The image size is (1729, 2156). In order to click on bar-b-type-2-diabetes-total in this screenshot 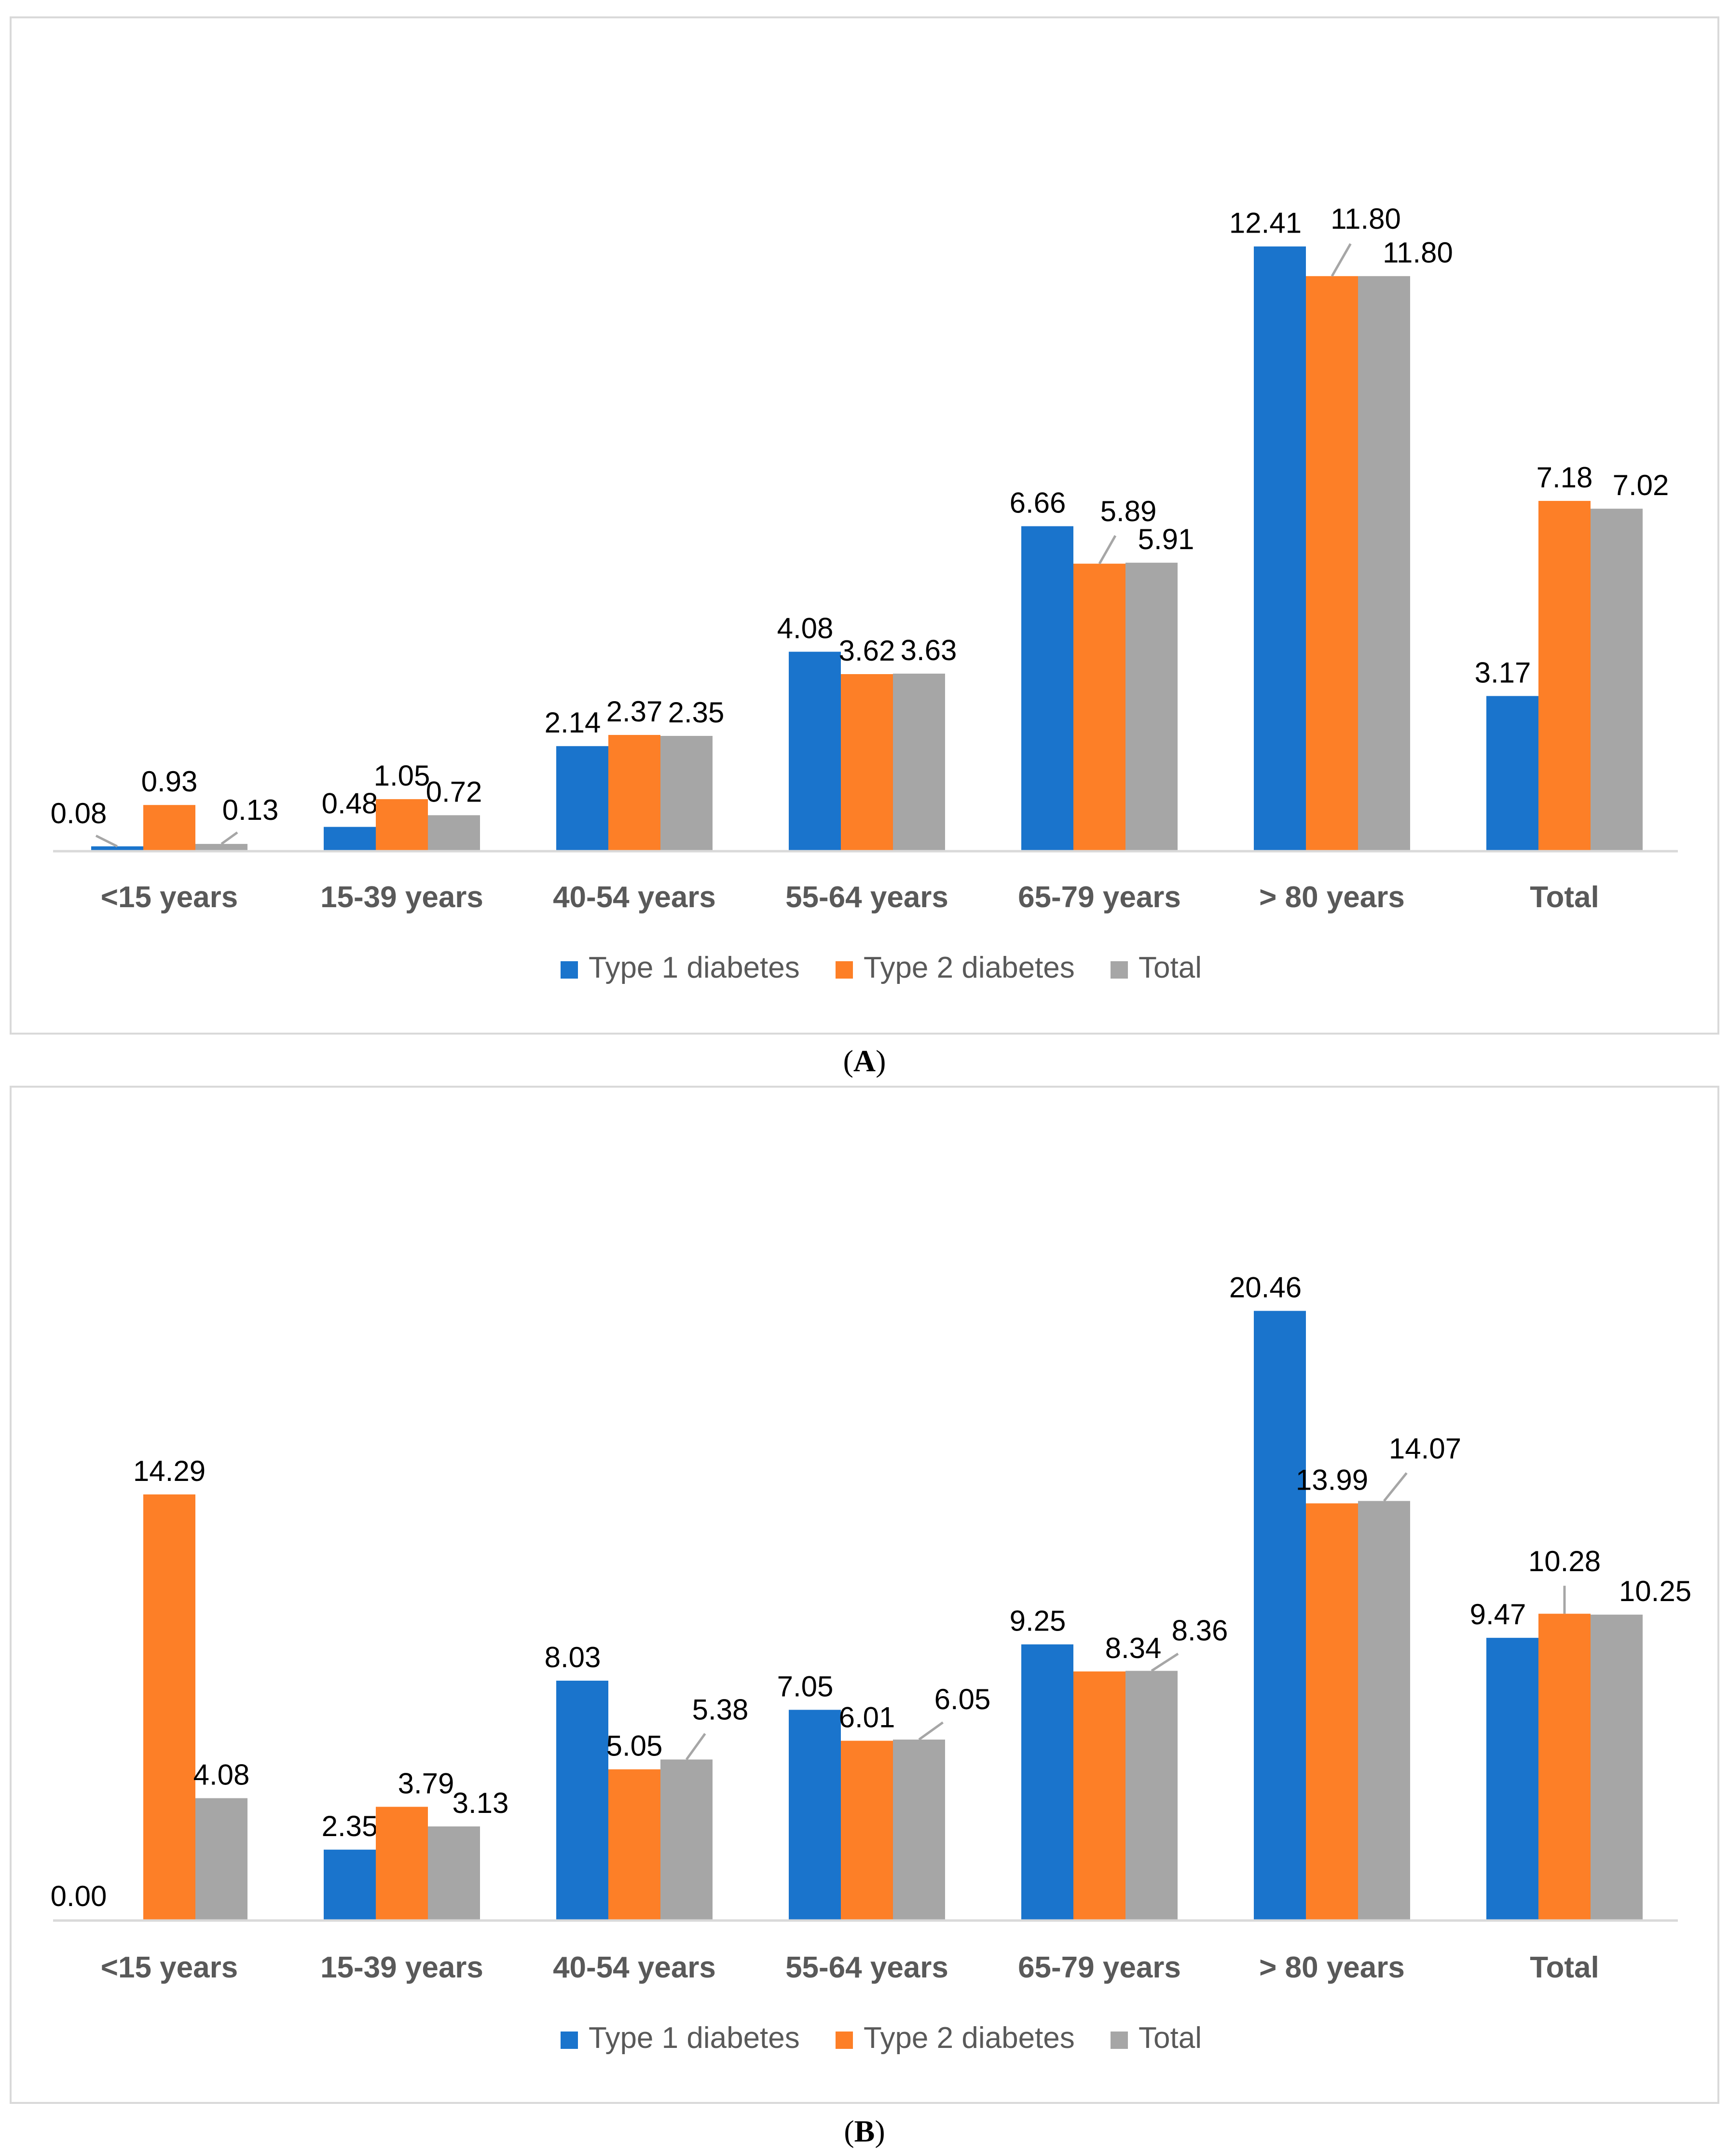, I will do `click(1564, 1767)`.